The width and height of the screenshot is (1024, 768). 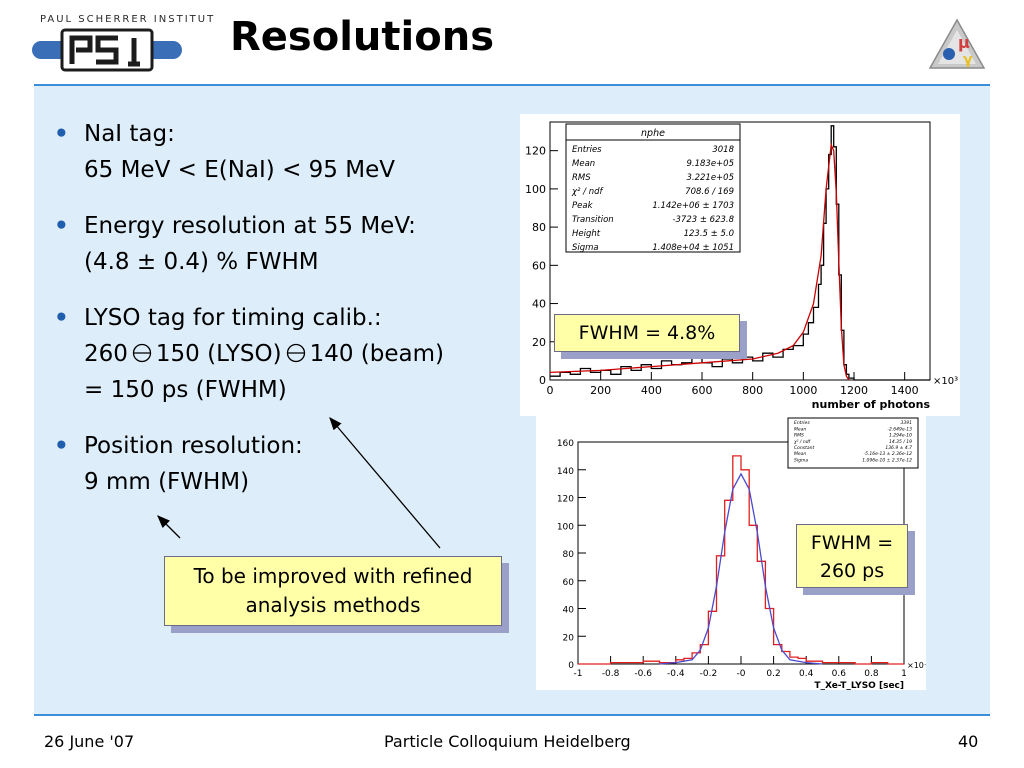 I want to click on arrow-to-position, so click(x=169, y=527).